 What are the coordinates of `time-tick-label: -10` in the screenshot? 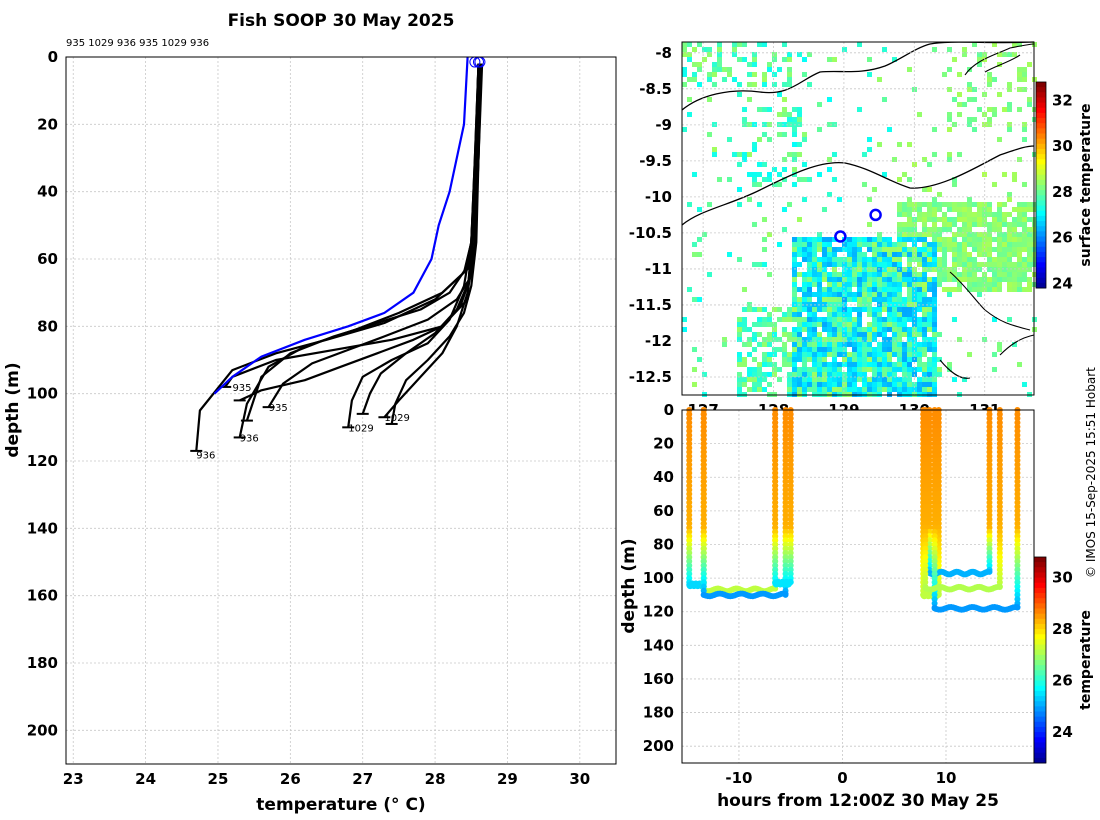 It's located at (738, 778).